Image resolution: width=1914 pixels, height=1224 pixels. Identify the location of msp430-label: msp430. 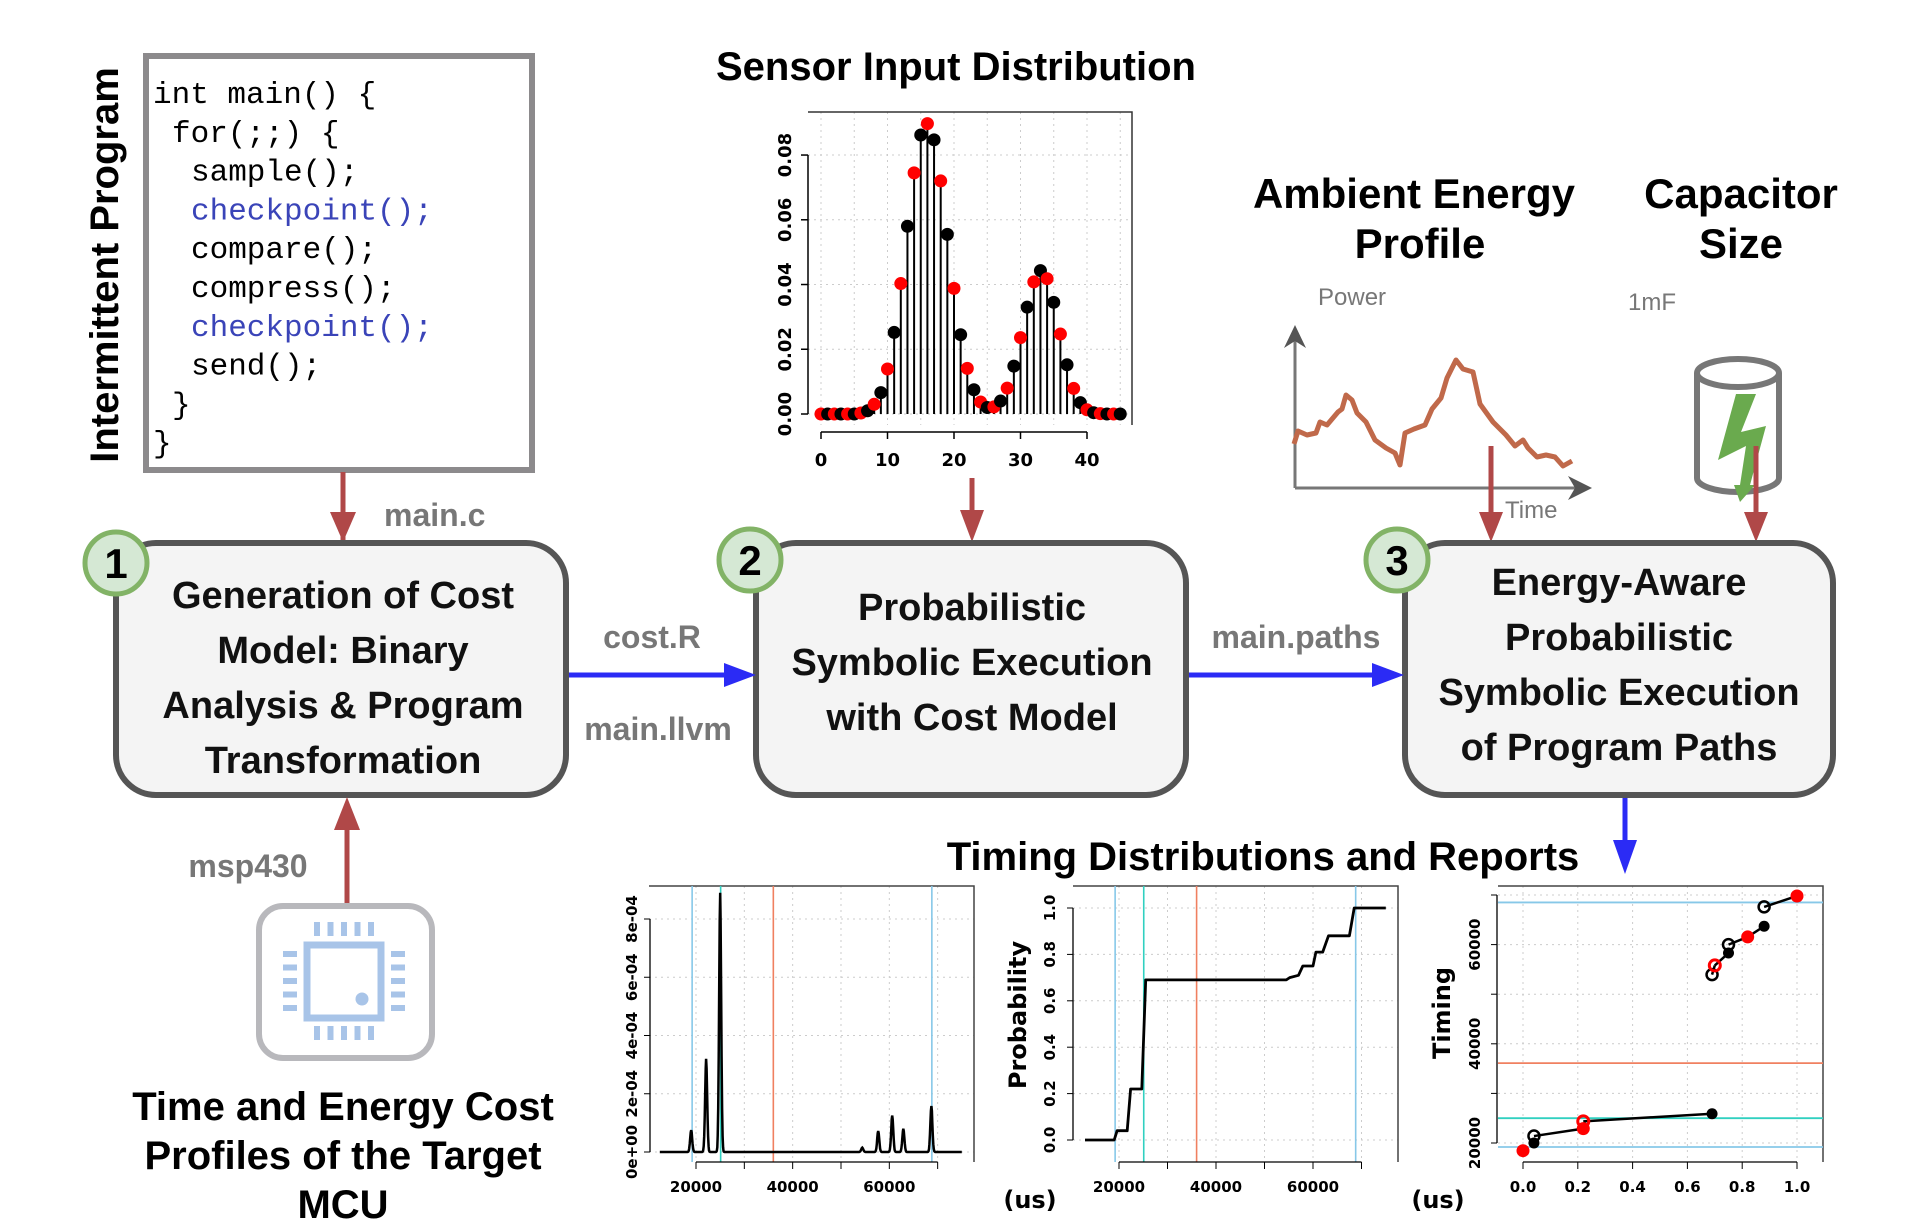
(247, 866).